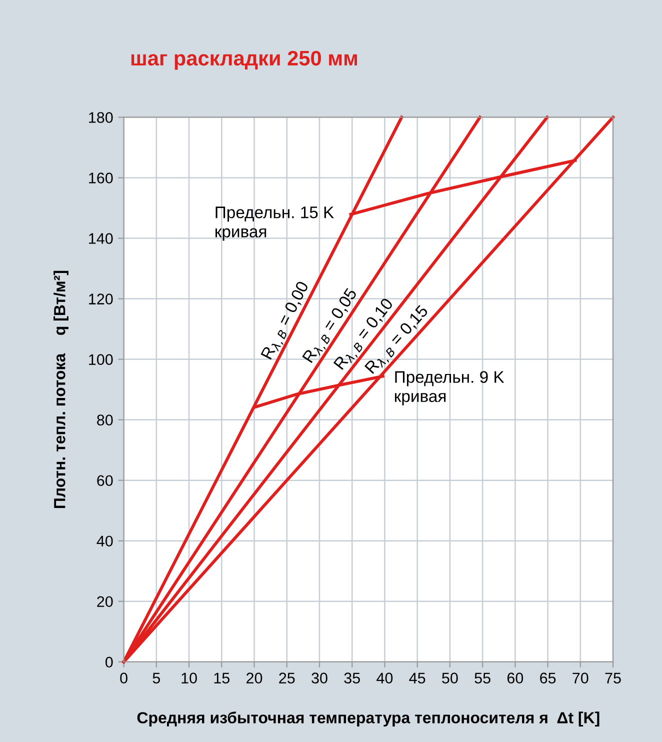 Image resolution: width=662 pixels, height=742 pixels. Describe the element at coordinates (449, 388) in the screenshot. I see `annotation: Предельн. 9 K кривая` at that location.